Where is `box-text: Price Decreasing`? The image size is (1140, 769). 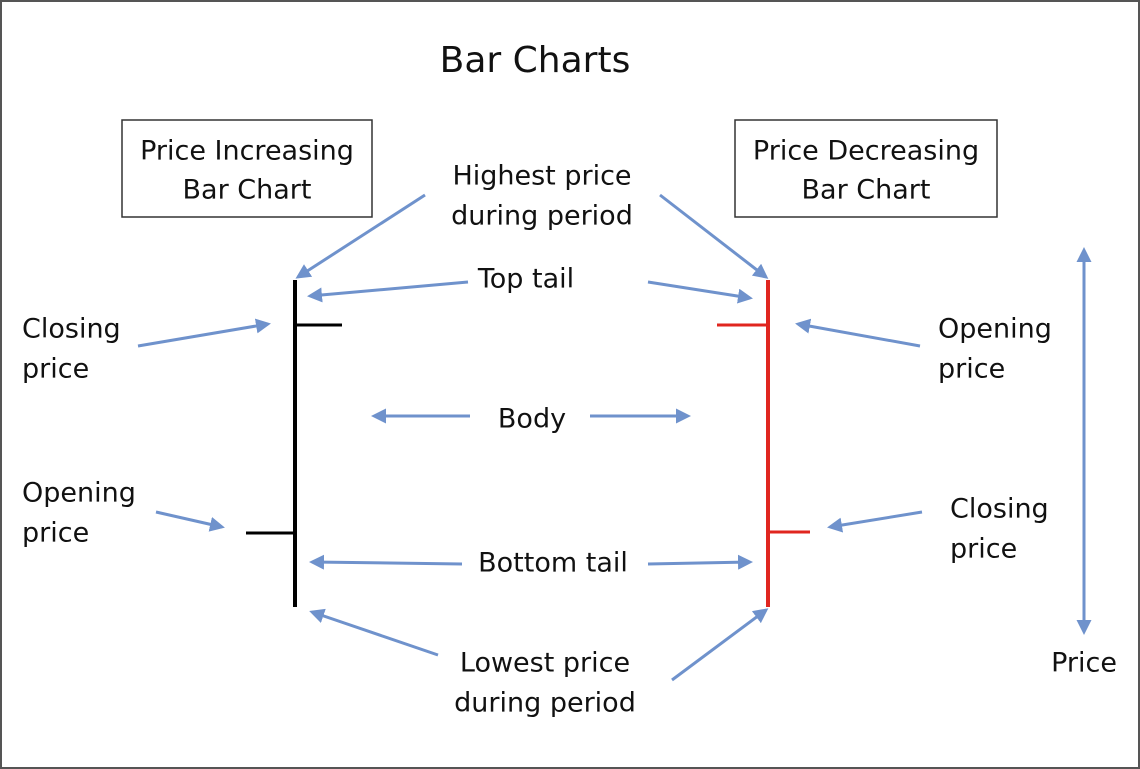
box-text: Price Decreasing is located at coordinates (866, 151).